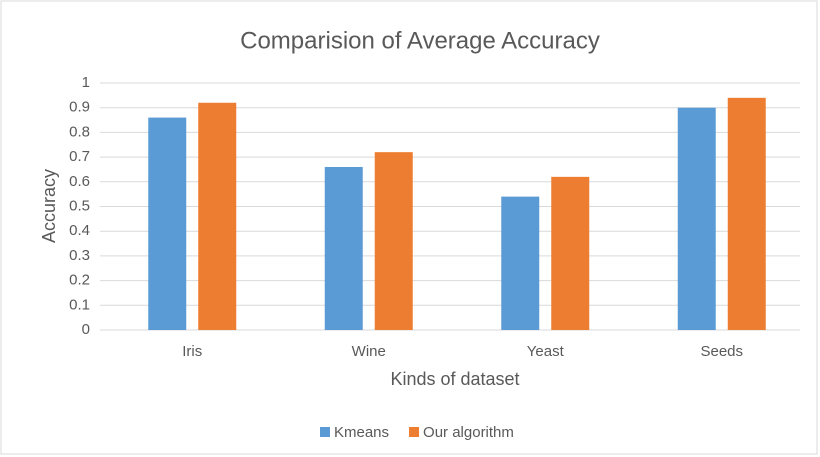  I want to click on y-tick-label: 0.6, so click(79, 181).